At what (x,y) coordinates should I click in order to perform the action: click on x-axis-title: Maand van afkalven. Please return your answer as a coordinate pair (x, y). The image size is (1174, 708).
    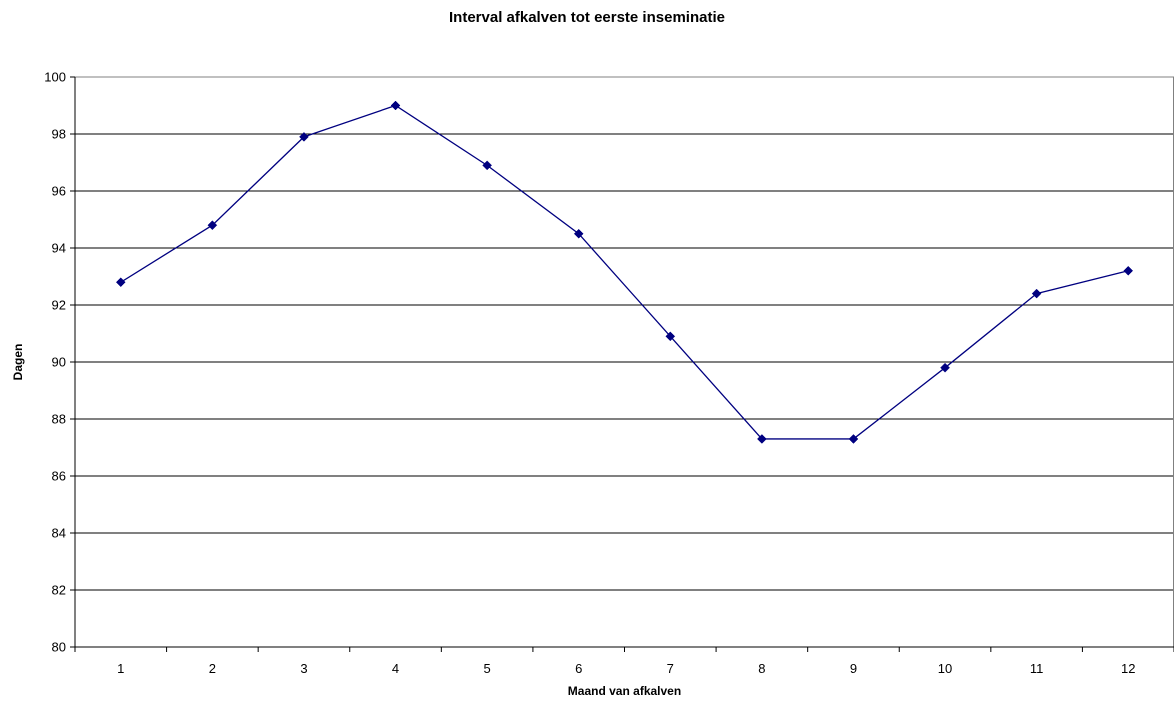
    Looking at the image, I should click on (624, 691).